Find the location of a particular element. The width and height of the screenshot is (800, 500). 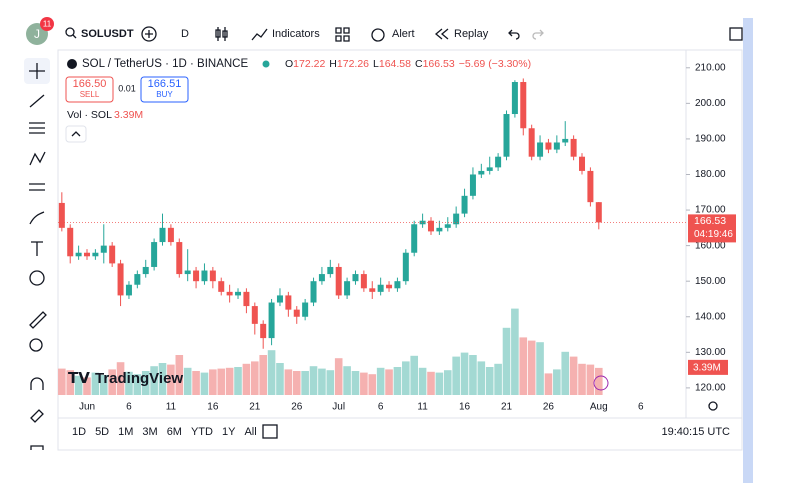

lightning is located at coordinates (601, 383).